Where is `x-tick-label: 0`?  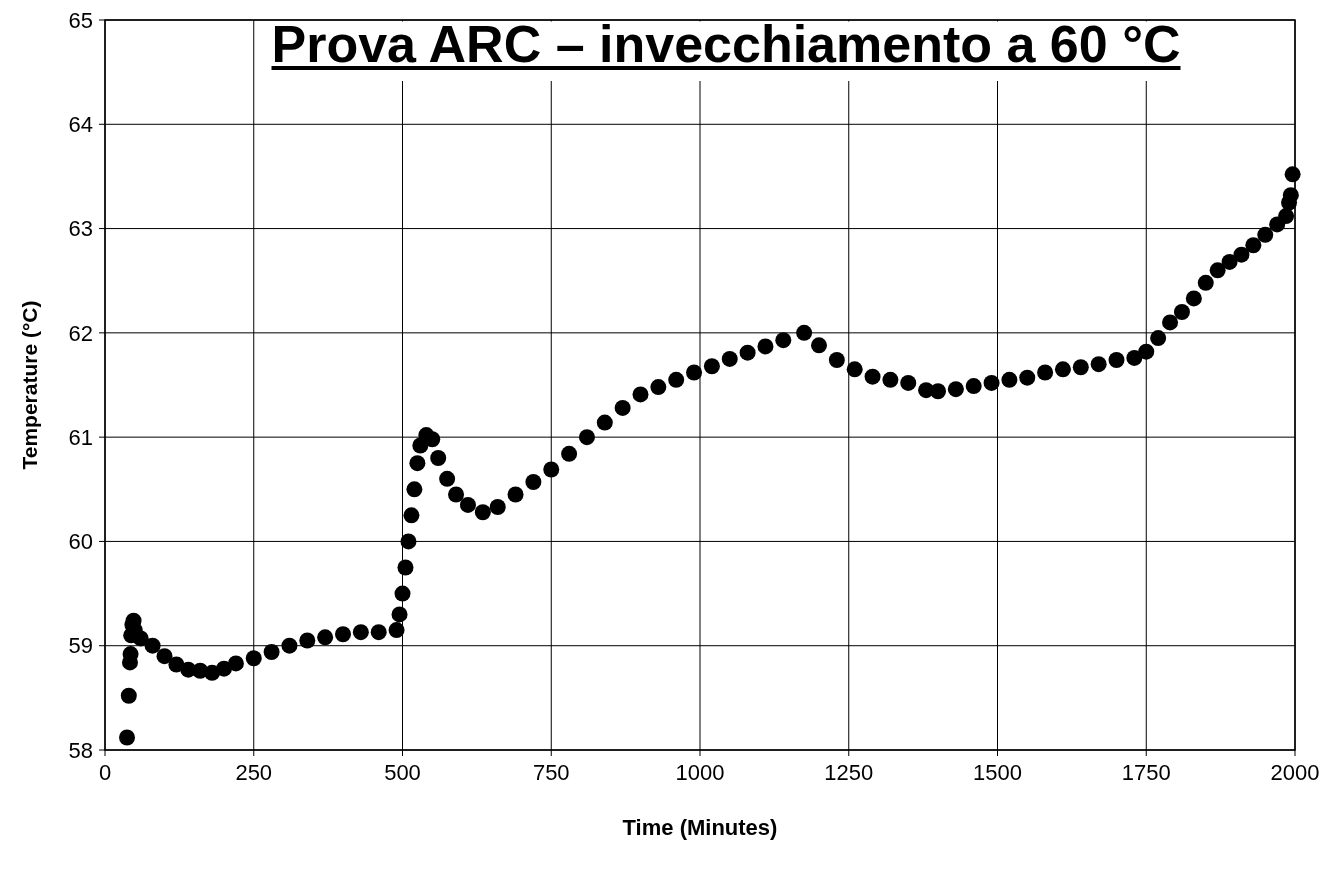 x-tick-label: 0 is located at coordinates (105, 772).